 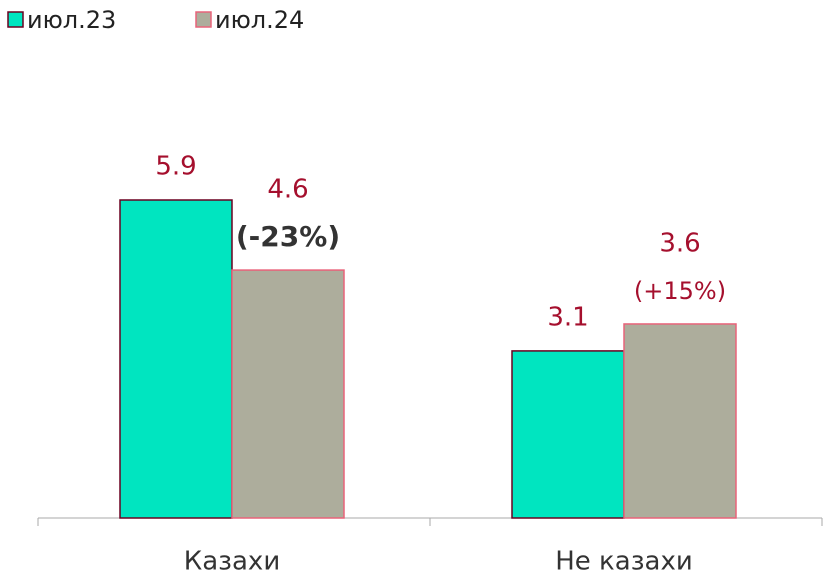 What do you see at coordinates (679, 243) in the screenshot?
I see `value-label: 3.6` at bounding box center [679, 243].